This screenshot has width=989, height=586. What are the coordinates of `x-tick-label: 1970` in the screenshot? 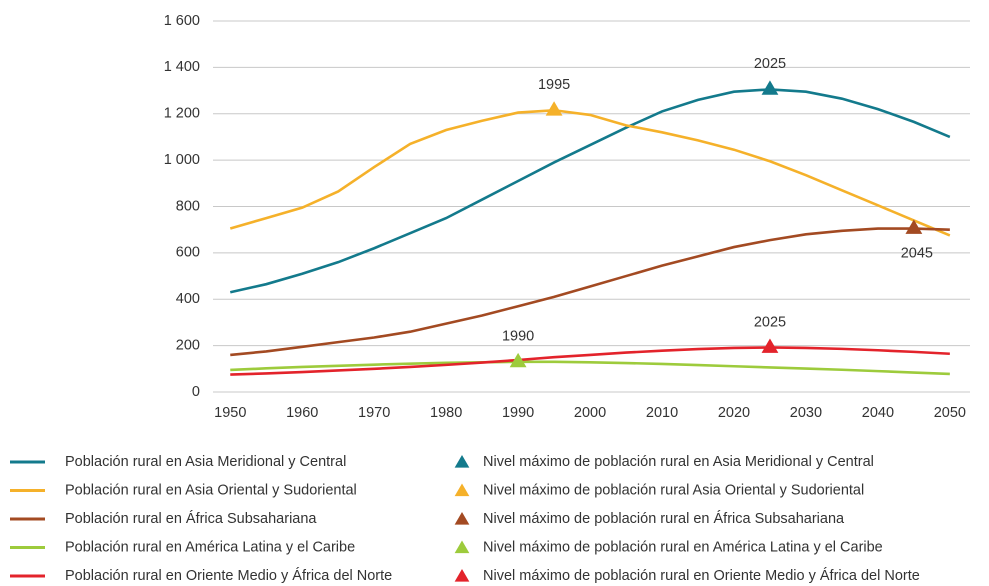 It's located at (374, 413).